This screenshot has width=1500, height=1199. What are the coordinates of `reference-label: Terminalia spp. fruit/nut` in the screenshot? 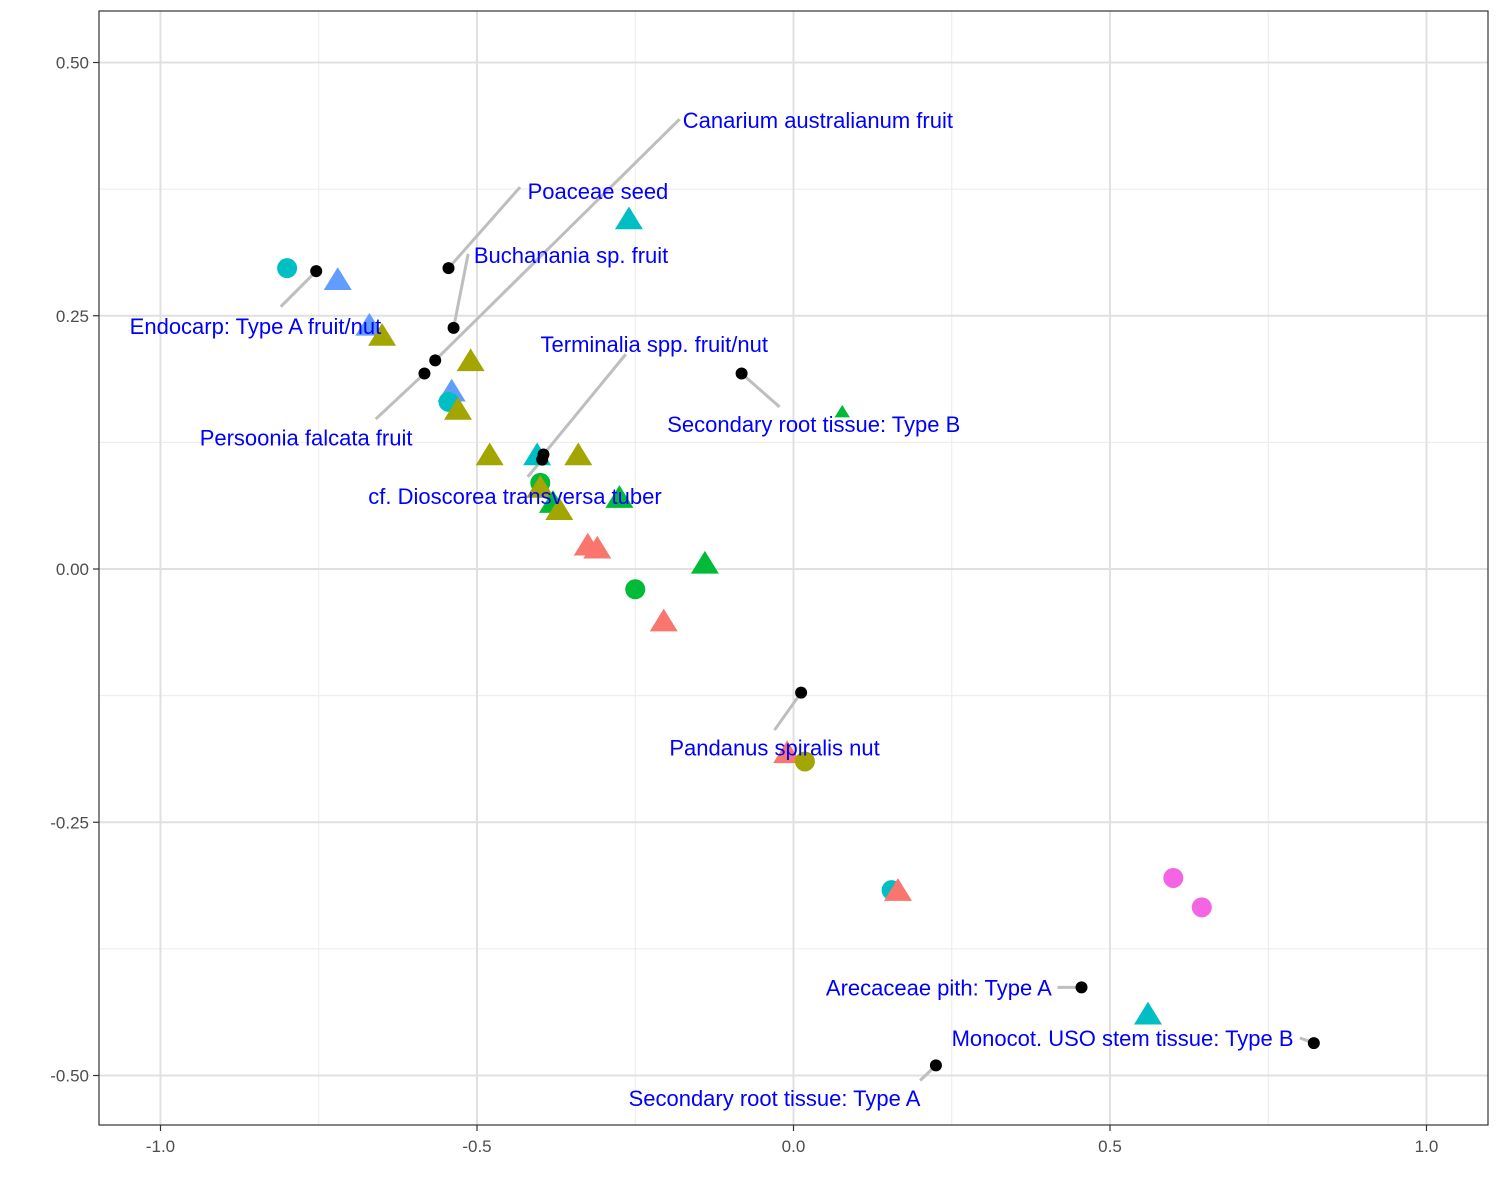 It's located at (654, 344).